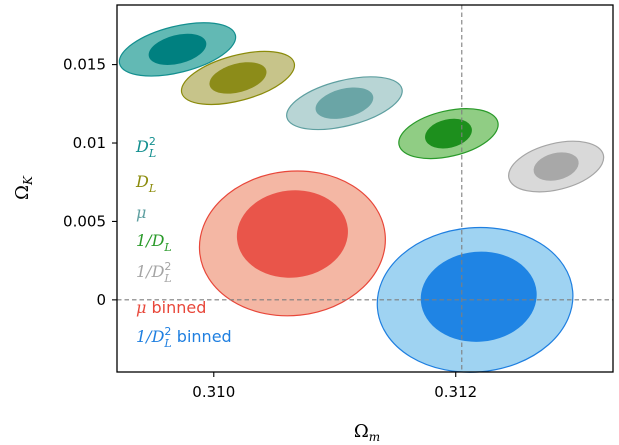 This screenshot has width=619, height=445. I want to click on legend-entry-2: μ, so click(141, 212).